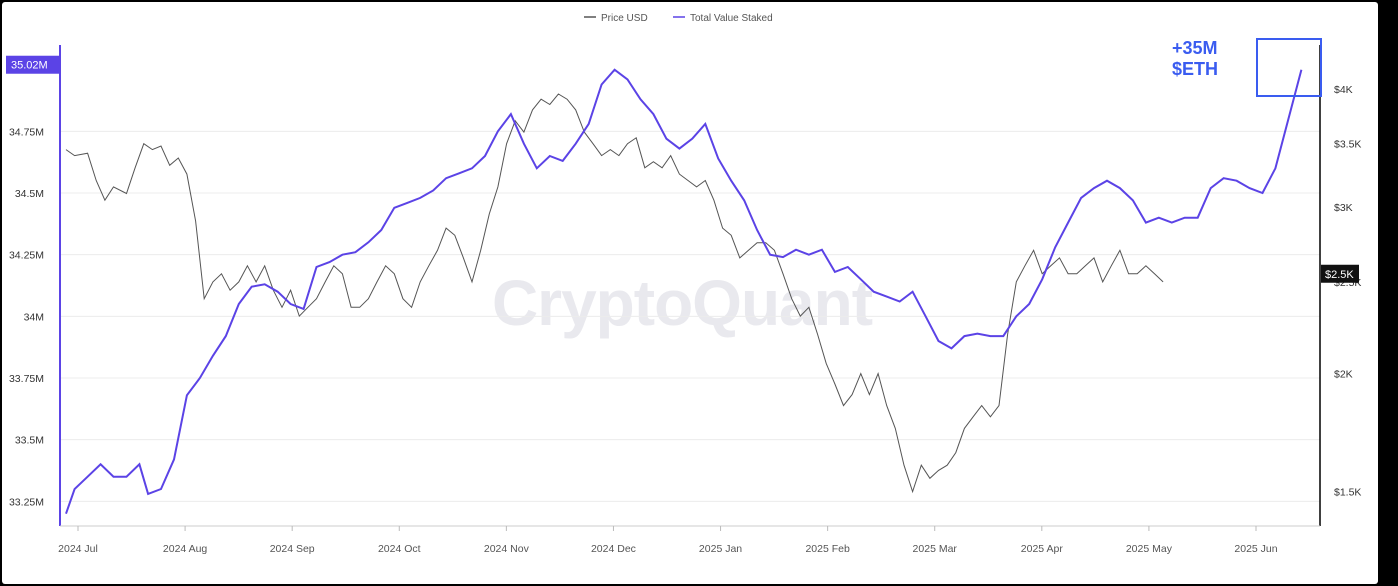  I want to click on x-tick-label: 2024 Dec, so click(613, 549).